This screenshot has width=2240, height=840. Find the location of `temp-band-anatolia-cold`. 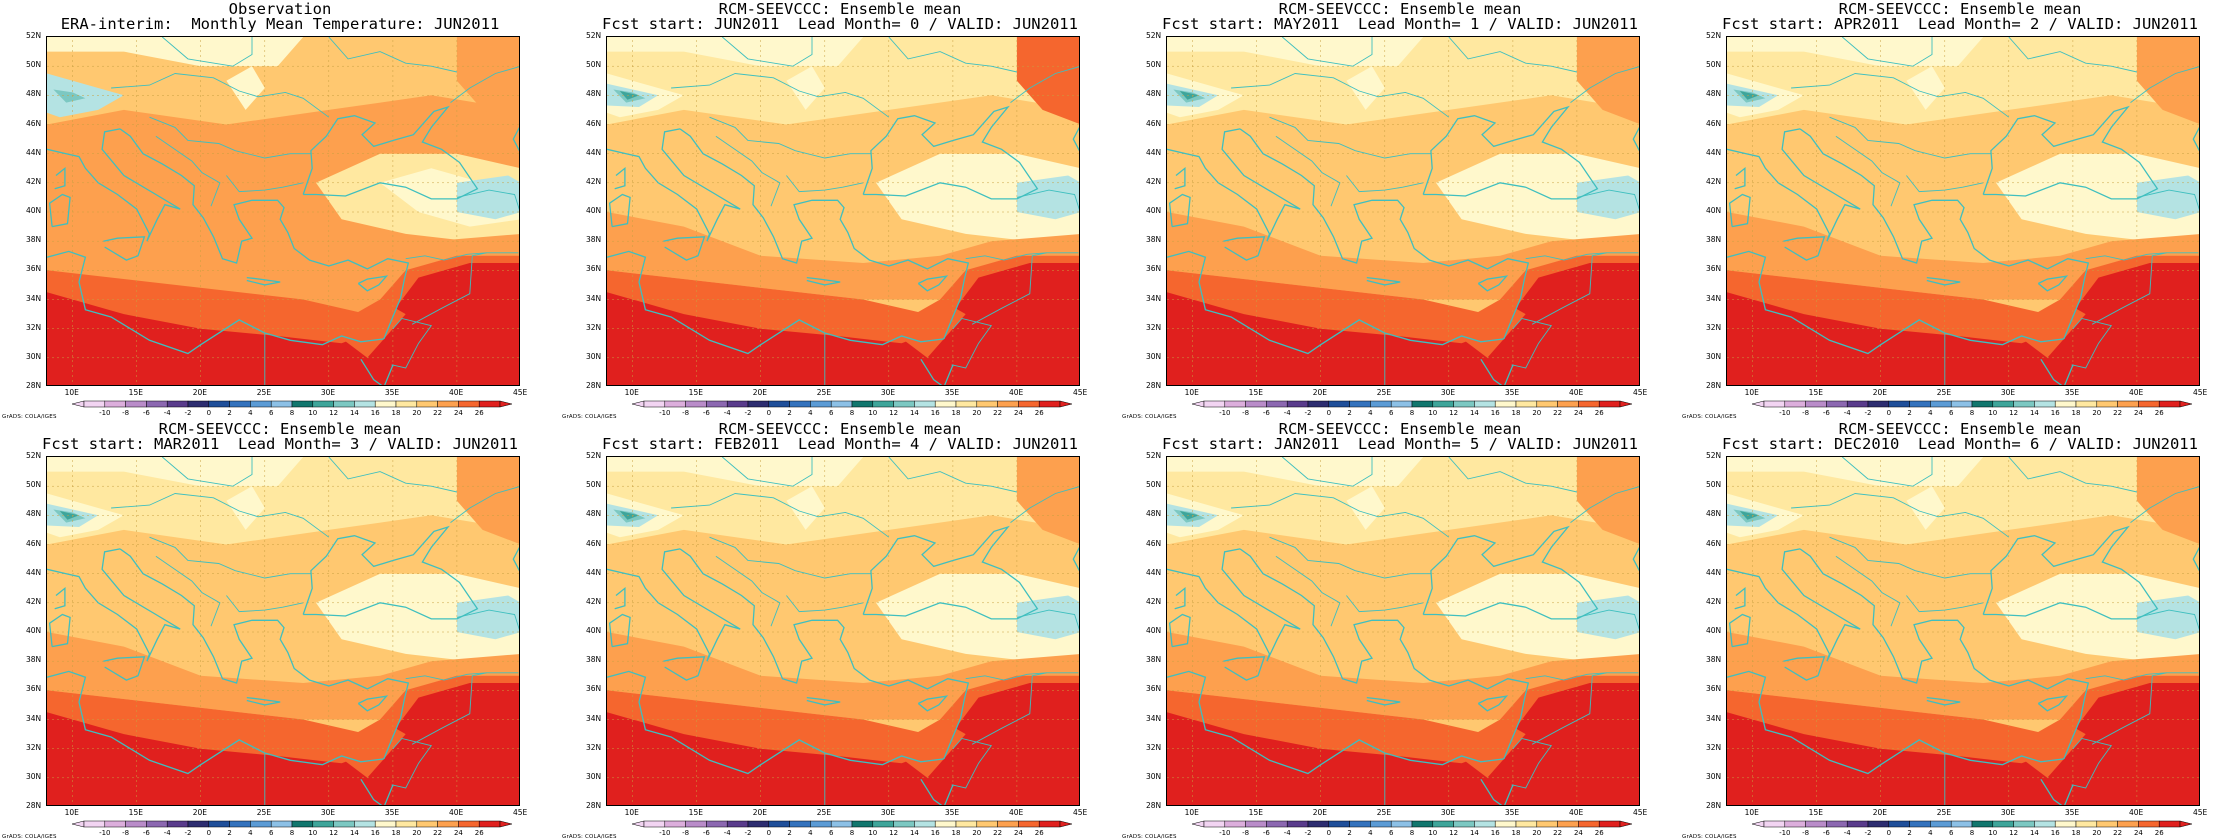

temp-band-anatolia-cold is located at coordinates (1607, 617).